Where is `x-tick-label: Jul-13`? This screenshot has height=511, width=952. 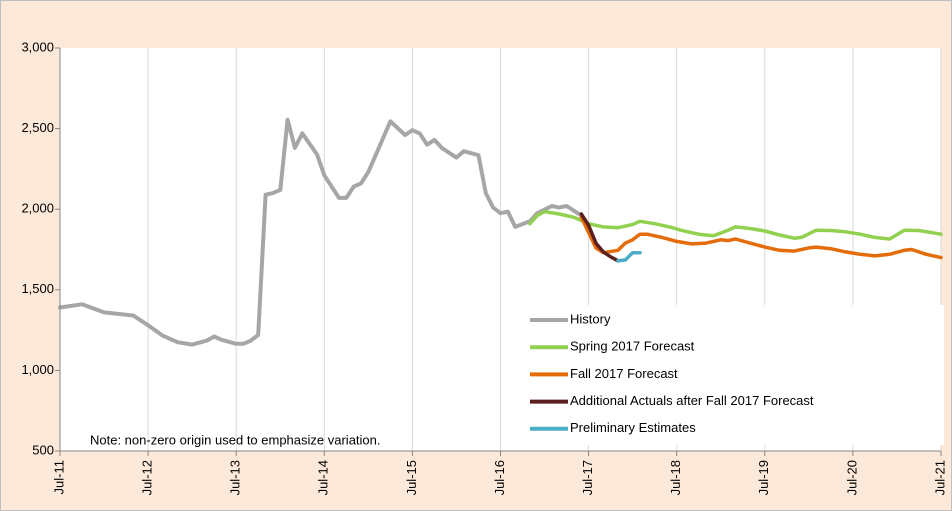
x-tick-label: Jul-13 is located at coordinates (235, 477).